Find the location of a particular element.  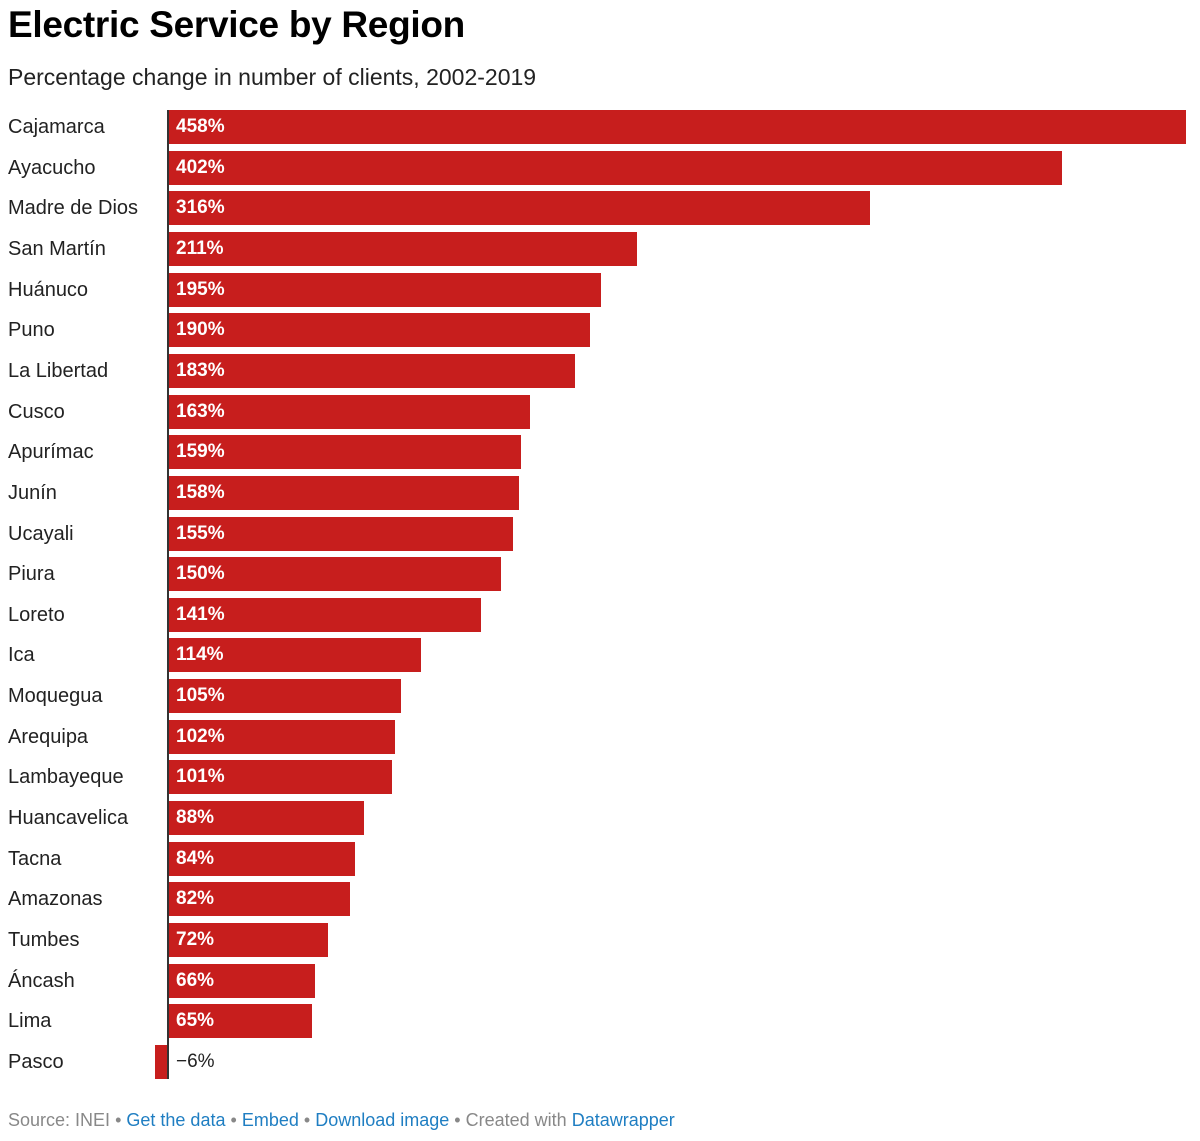

value-label: 158% is located at coordinates (200, 492).